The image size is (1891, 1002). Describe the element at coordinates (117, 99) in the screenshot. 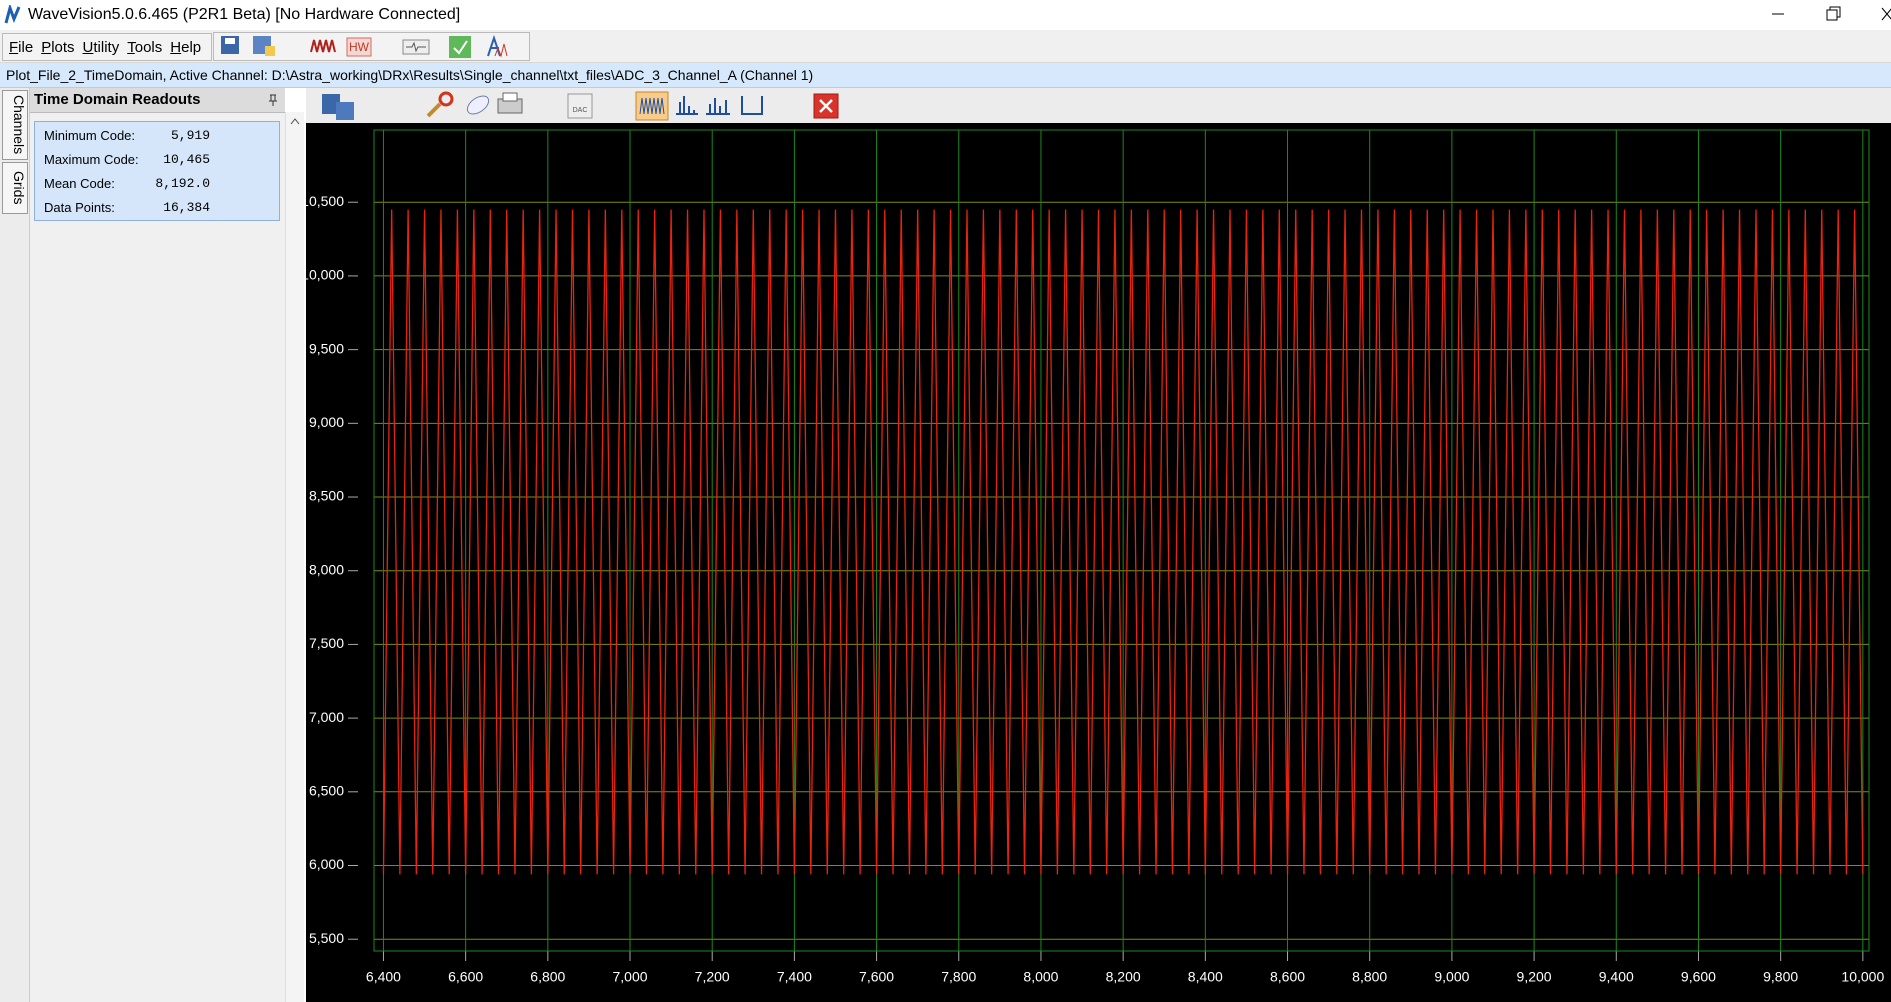

I see `panel-title: Time Domain Readouts` at that location.